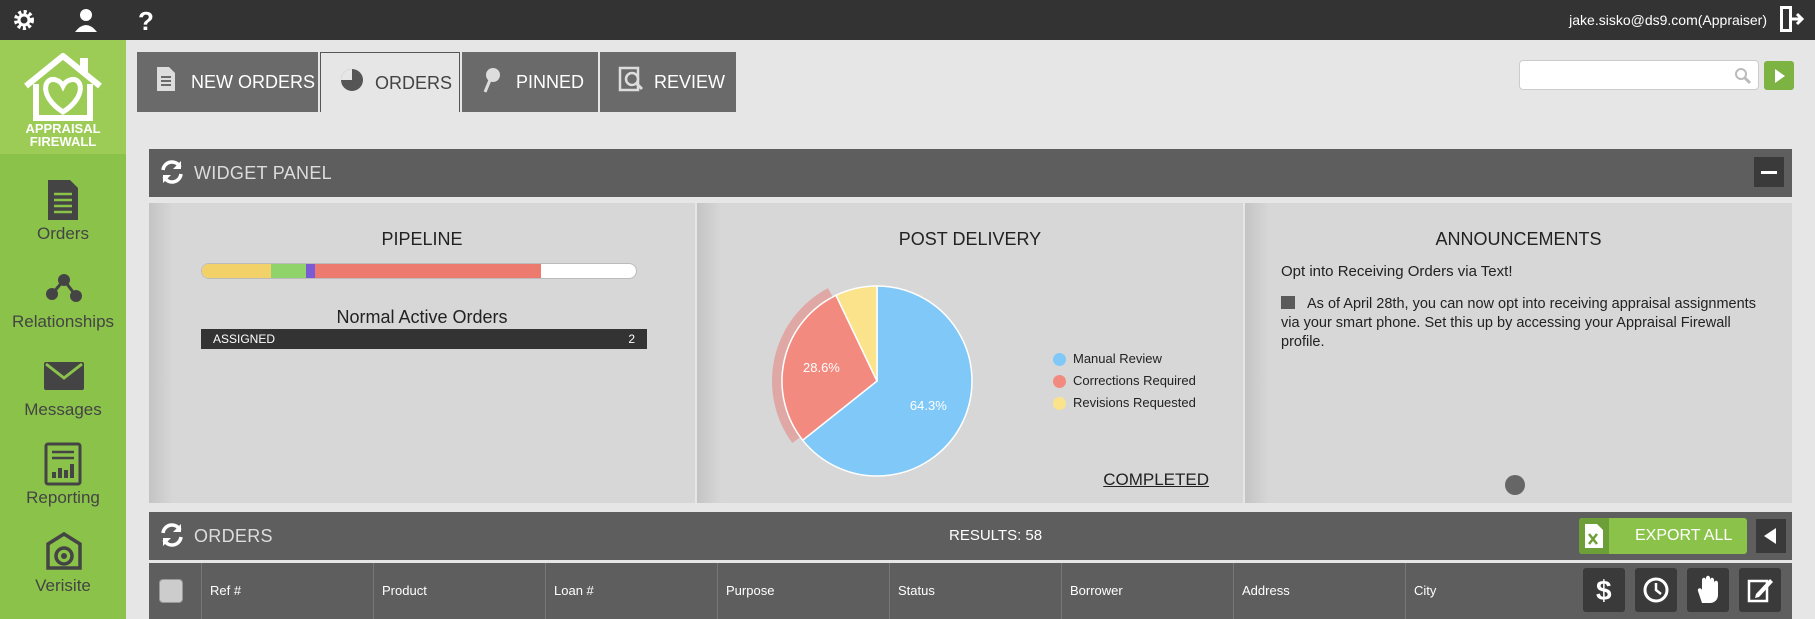  I want to click on sidebar-item-label: Verisite, so click(63, 585).